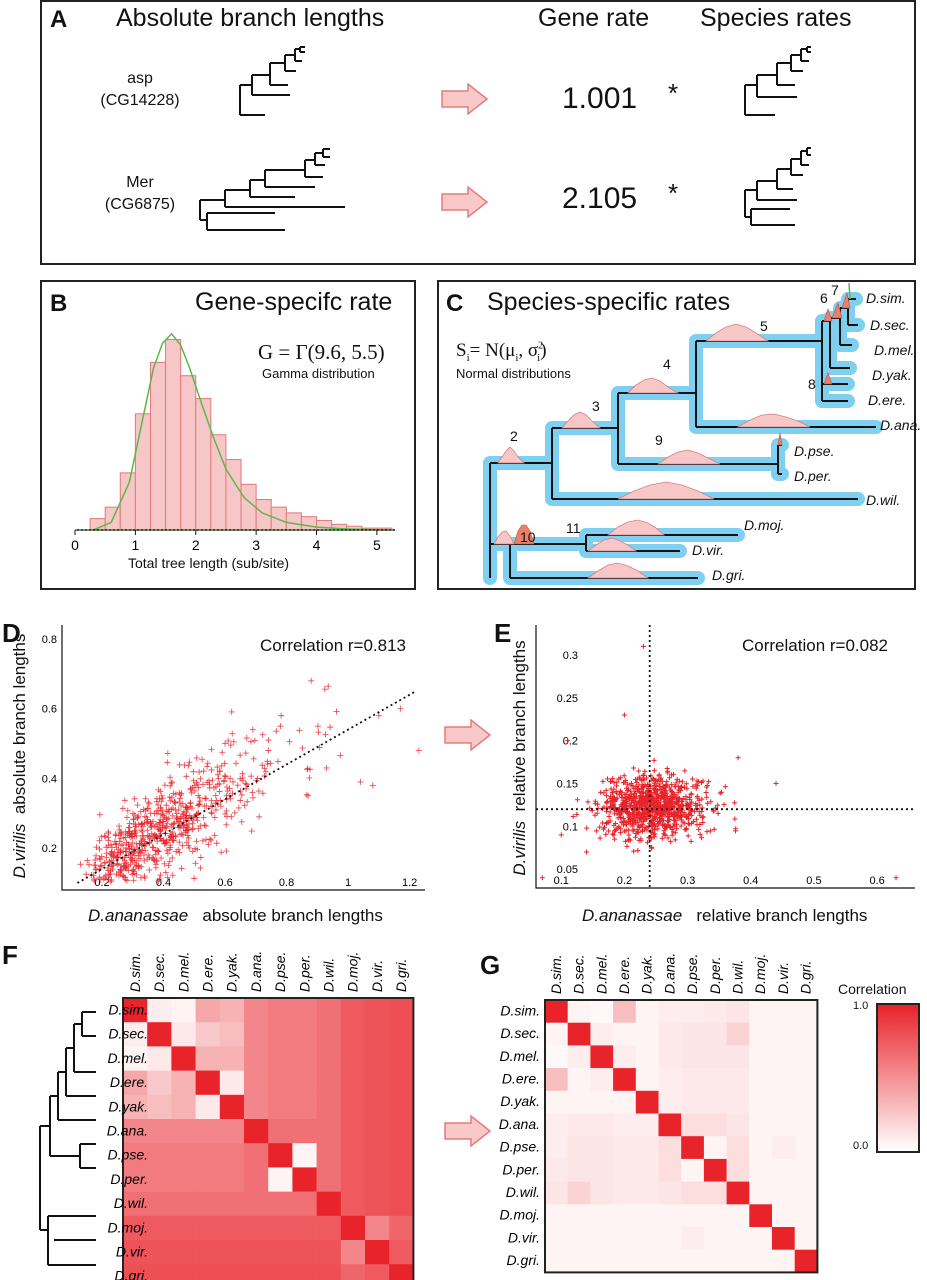  What do you see at coordinates (813, 881) in the screenshot?
I see `x-tick-label: 0.5` at bounding box center [813, 881].